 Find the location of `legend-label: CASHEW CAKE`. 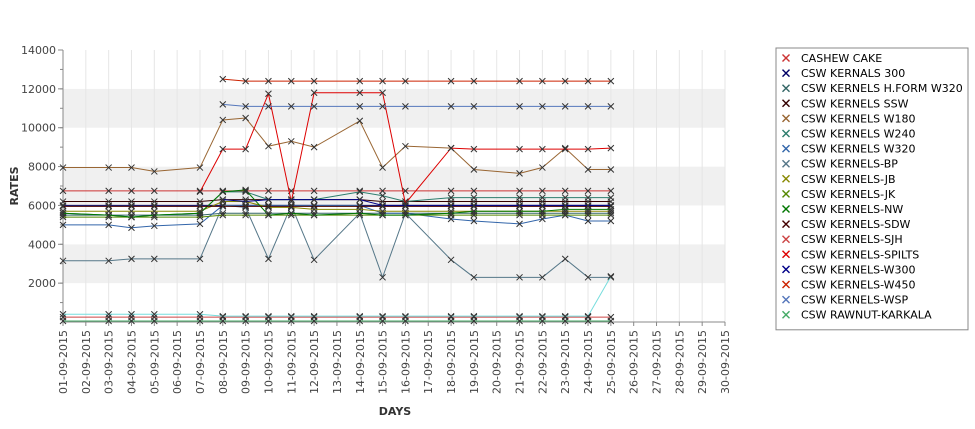

legend-label: CASHEW CAKE is located at coordinates (841, 58).